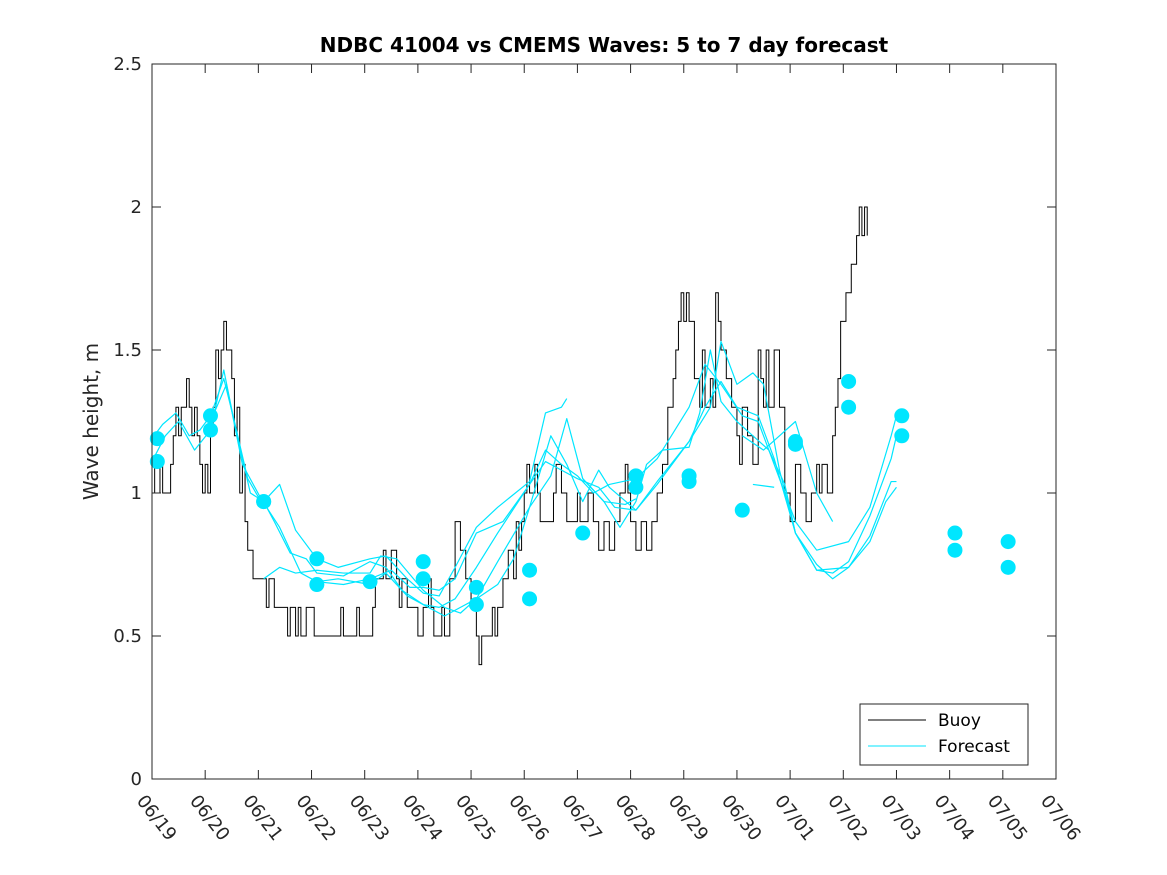  Describe the element at coordinates (959, 721) in the screenshot. I see `legend-label-buoy: Buoy` at that location.